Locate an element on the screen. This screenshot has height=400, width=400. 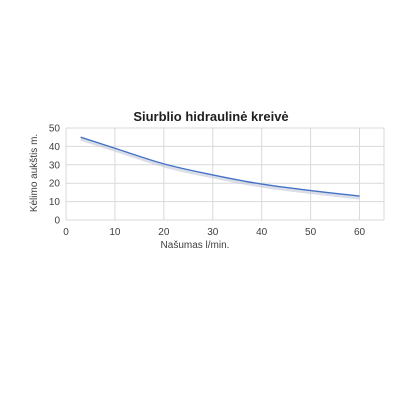
series-layer is located at coordinates (220, 168).